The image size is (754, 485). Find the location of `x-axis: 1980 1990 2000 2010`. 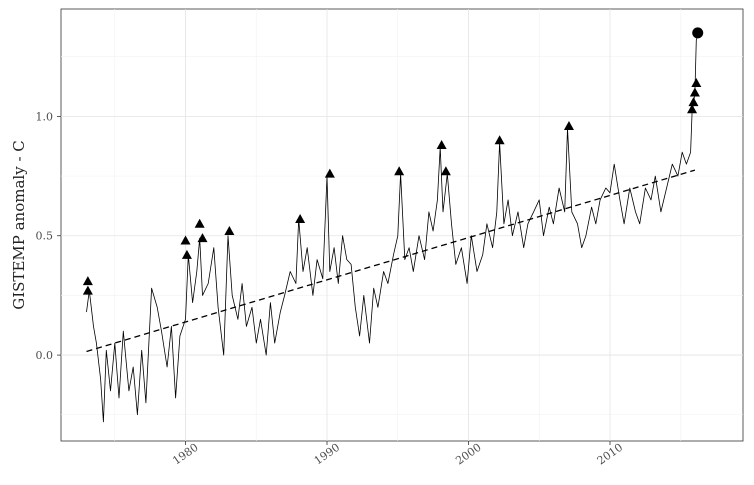

x-axis: 1980 1990 2000 2010 is located at coordinates (397, 454).